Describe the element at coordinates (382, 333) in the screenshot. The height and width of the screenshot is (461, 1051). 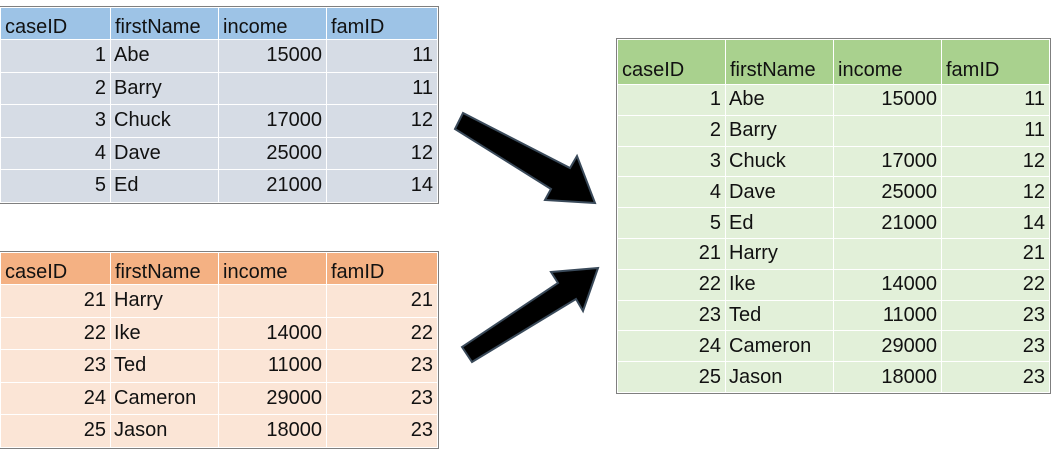
I see `cell-famid: 22` at that location.